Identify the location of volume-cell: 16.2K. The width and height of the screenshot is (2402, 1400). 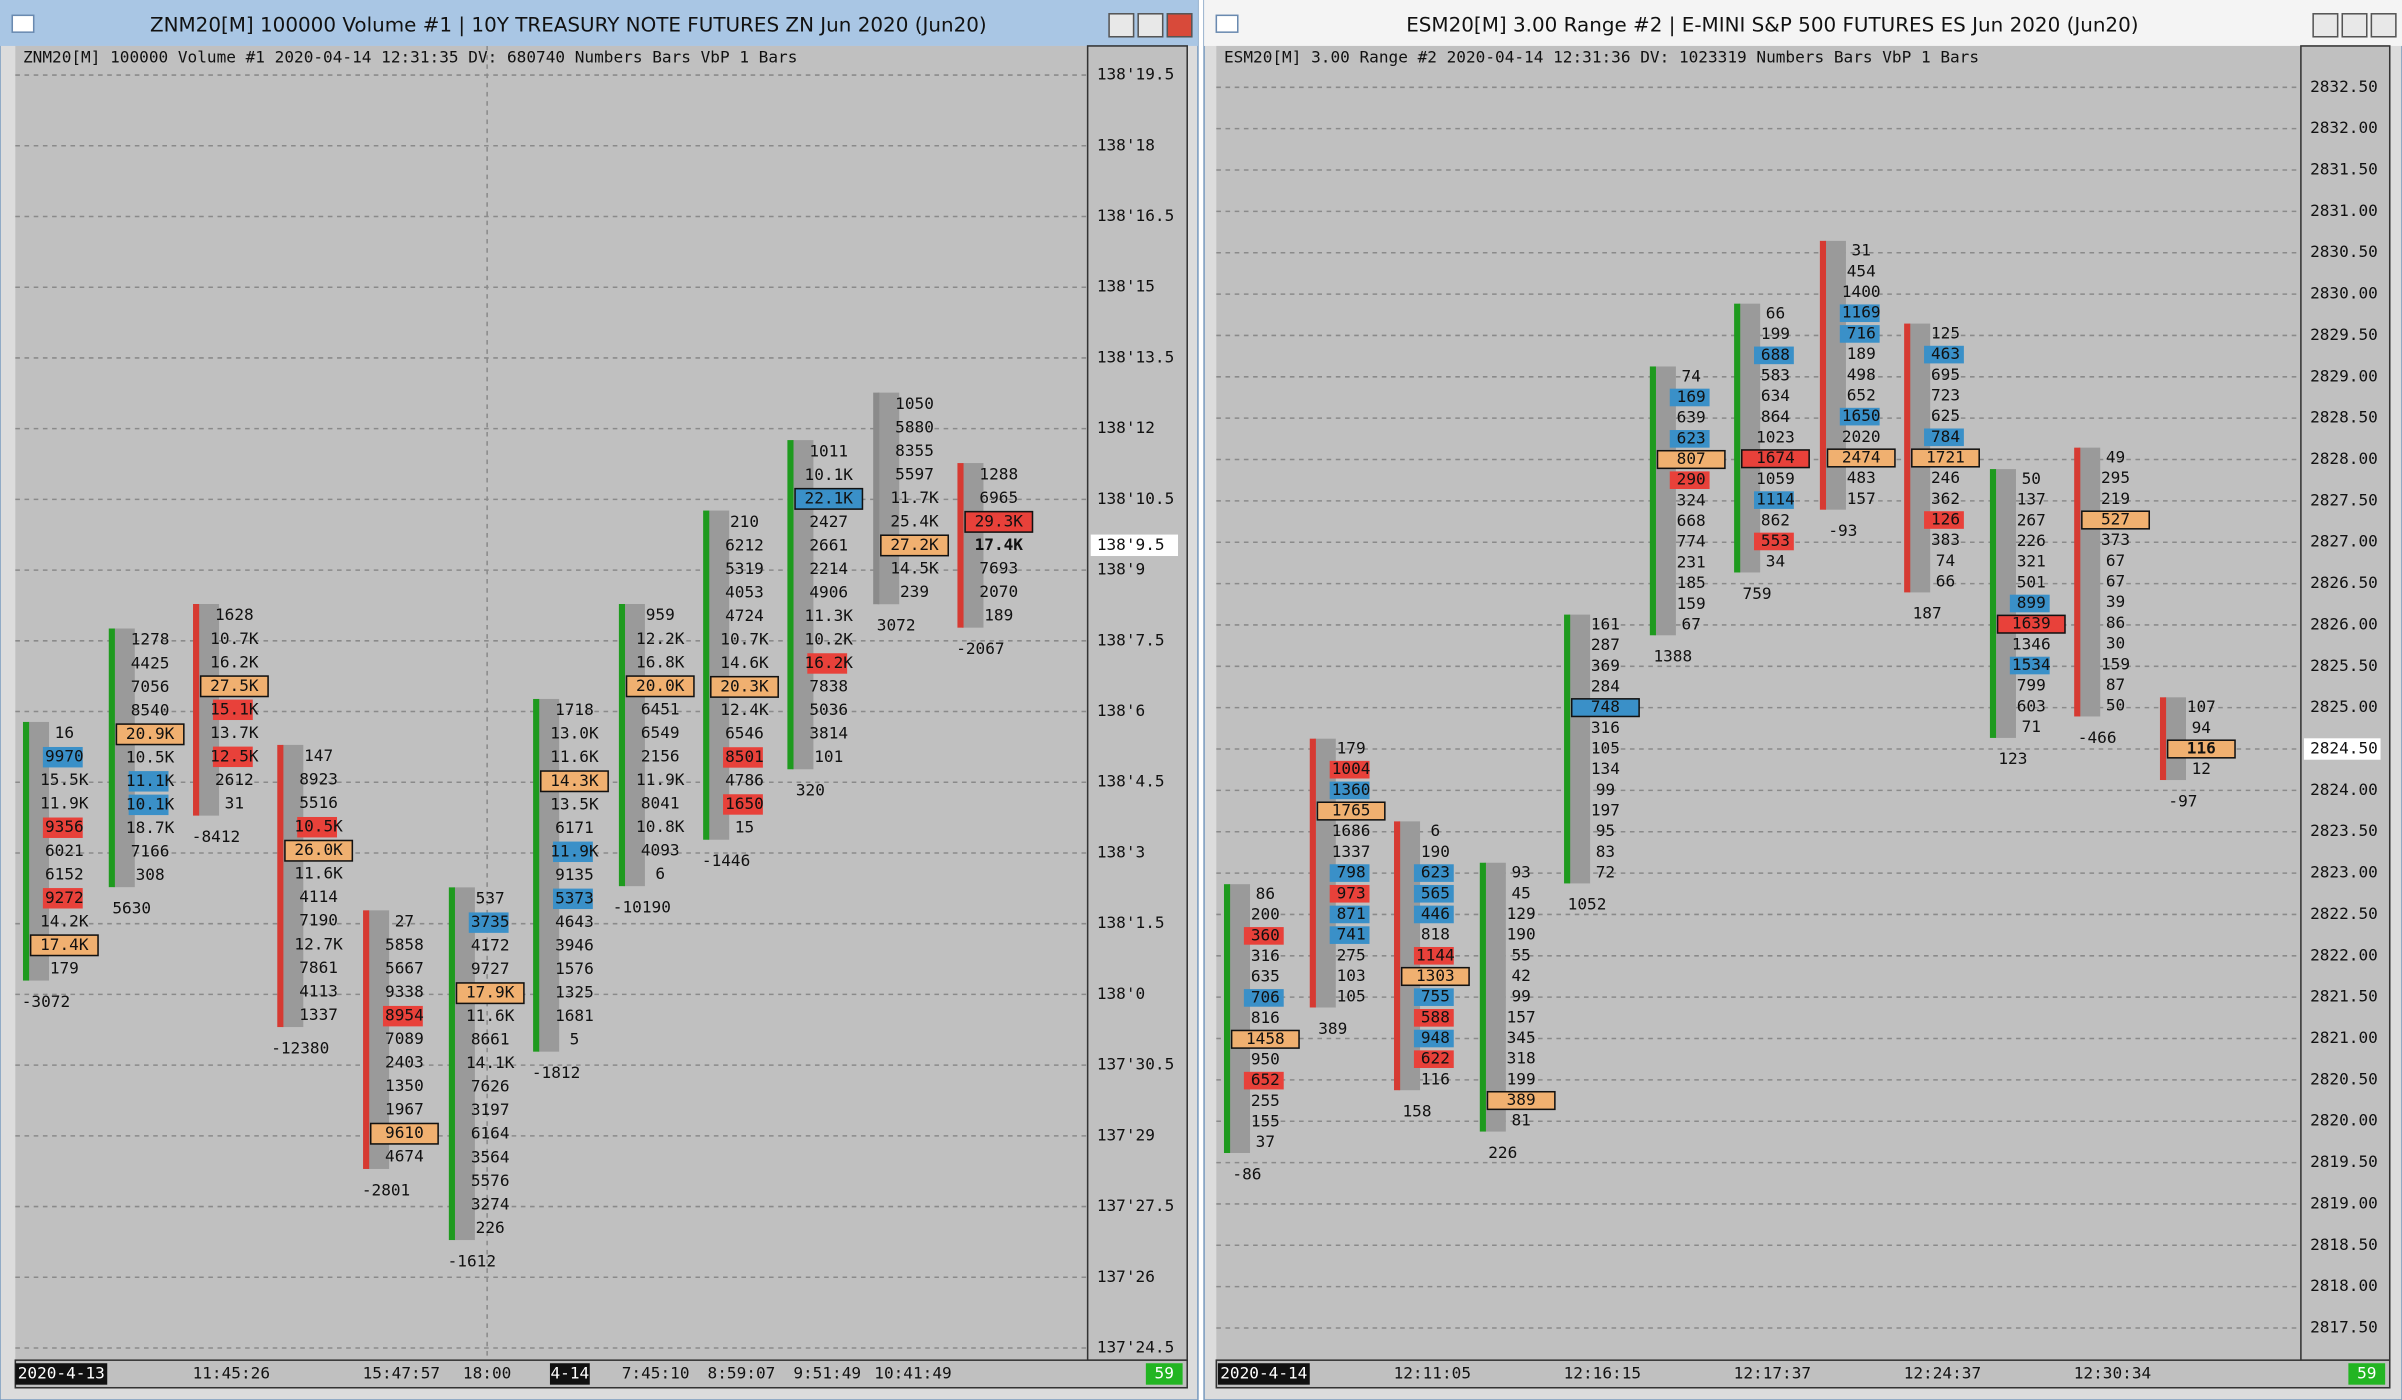
(234, 661).